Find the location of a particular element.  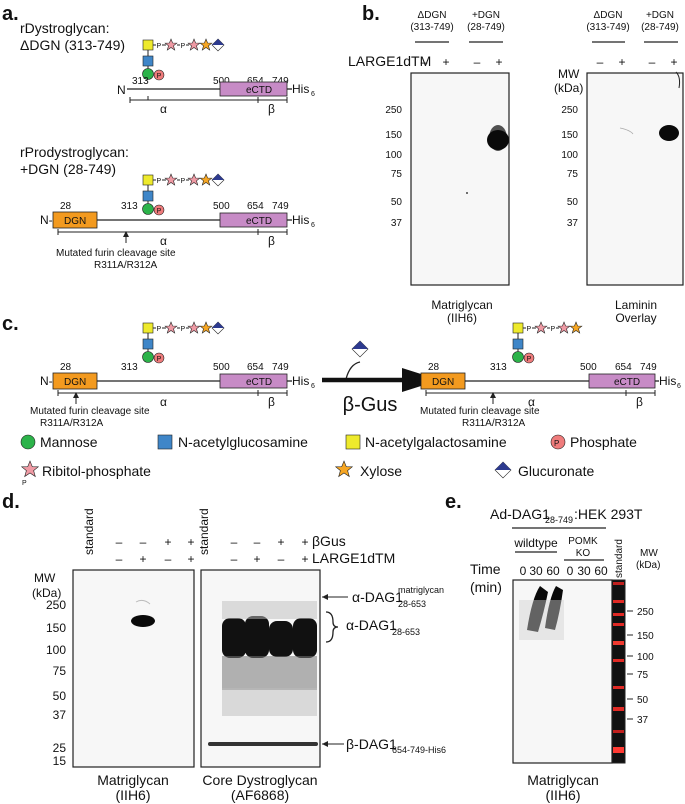

svg-text: Glucuronate is located at coordinates (556, 471).